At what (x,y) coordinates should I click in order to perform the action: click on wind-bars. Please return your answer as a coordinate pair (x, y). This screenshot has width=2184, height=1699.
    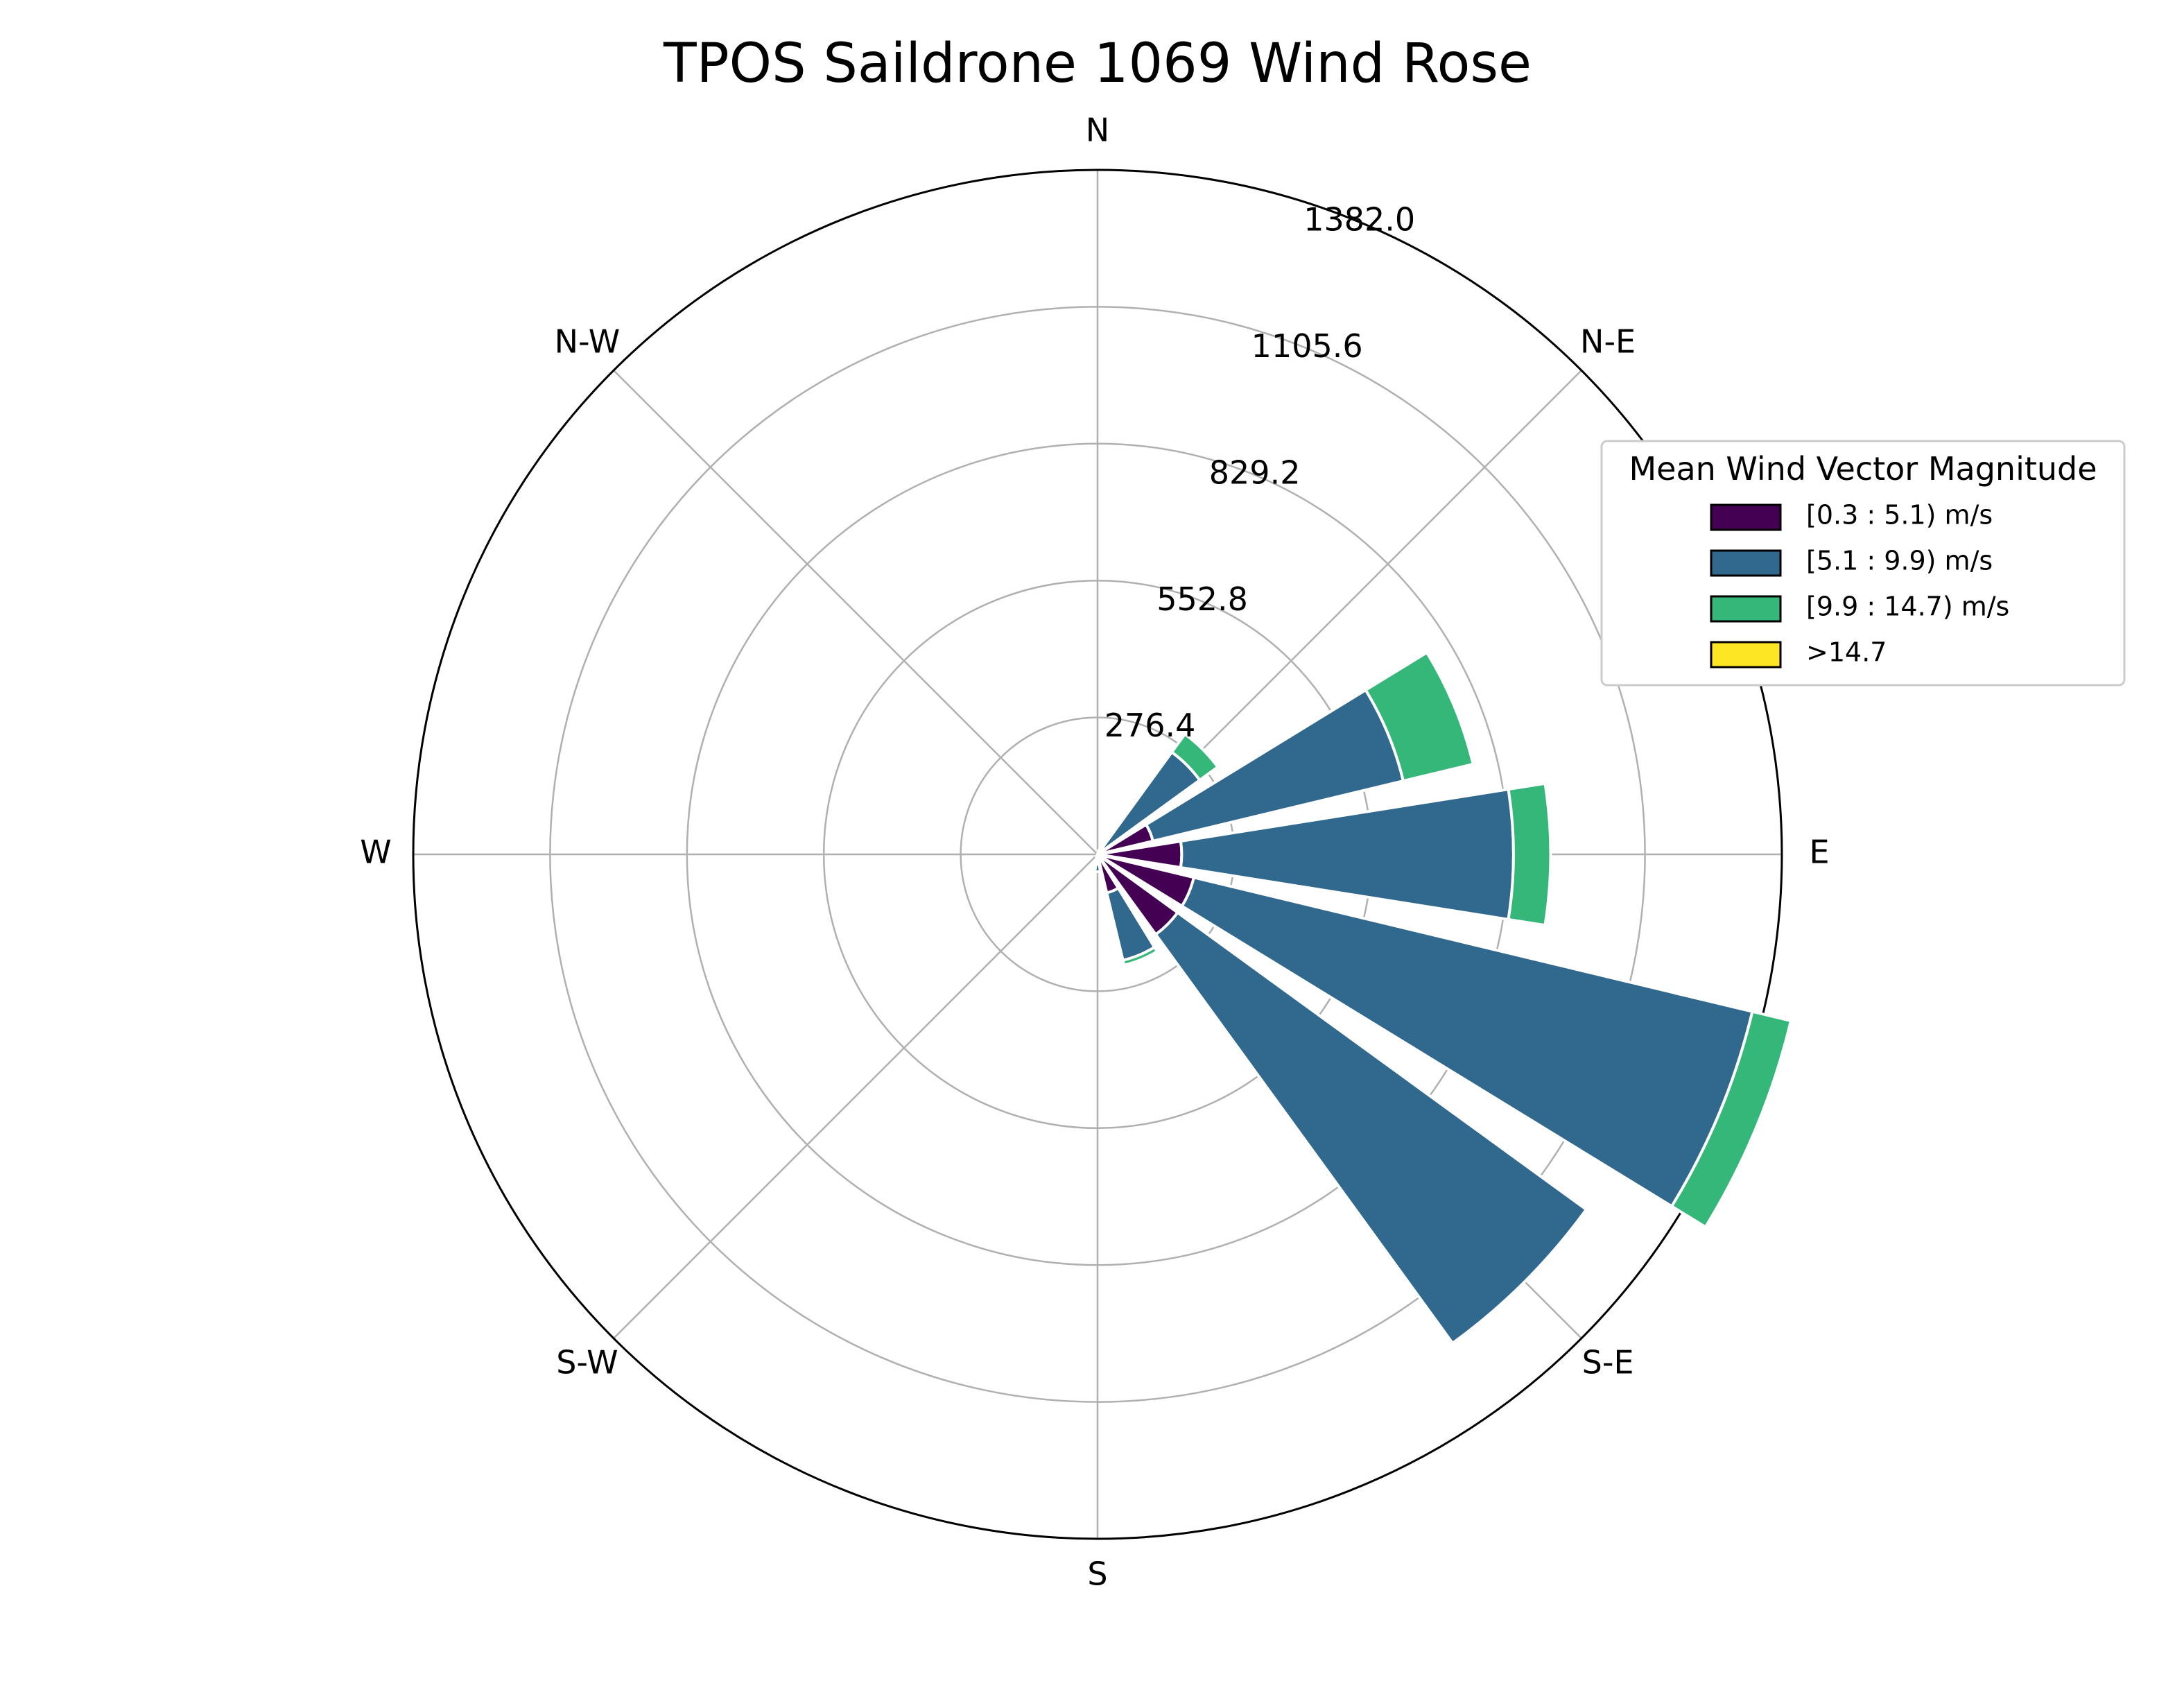
    Looking at the image, I should click on (1443, 997).